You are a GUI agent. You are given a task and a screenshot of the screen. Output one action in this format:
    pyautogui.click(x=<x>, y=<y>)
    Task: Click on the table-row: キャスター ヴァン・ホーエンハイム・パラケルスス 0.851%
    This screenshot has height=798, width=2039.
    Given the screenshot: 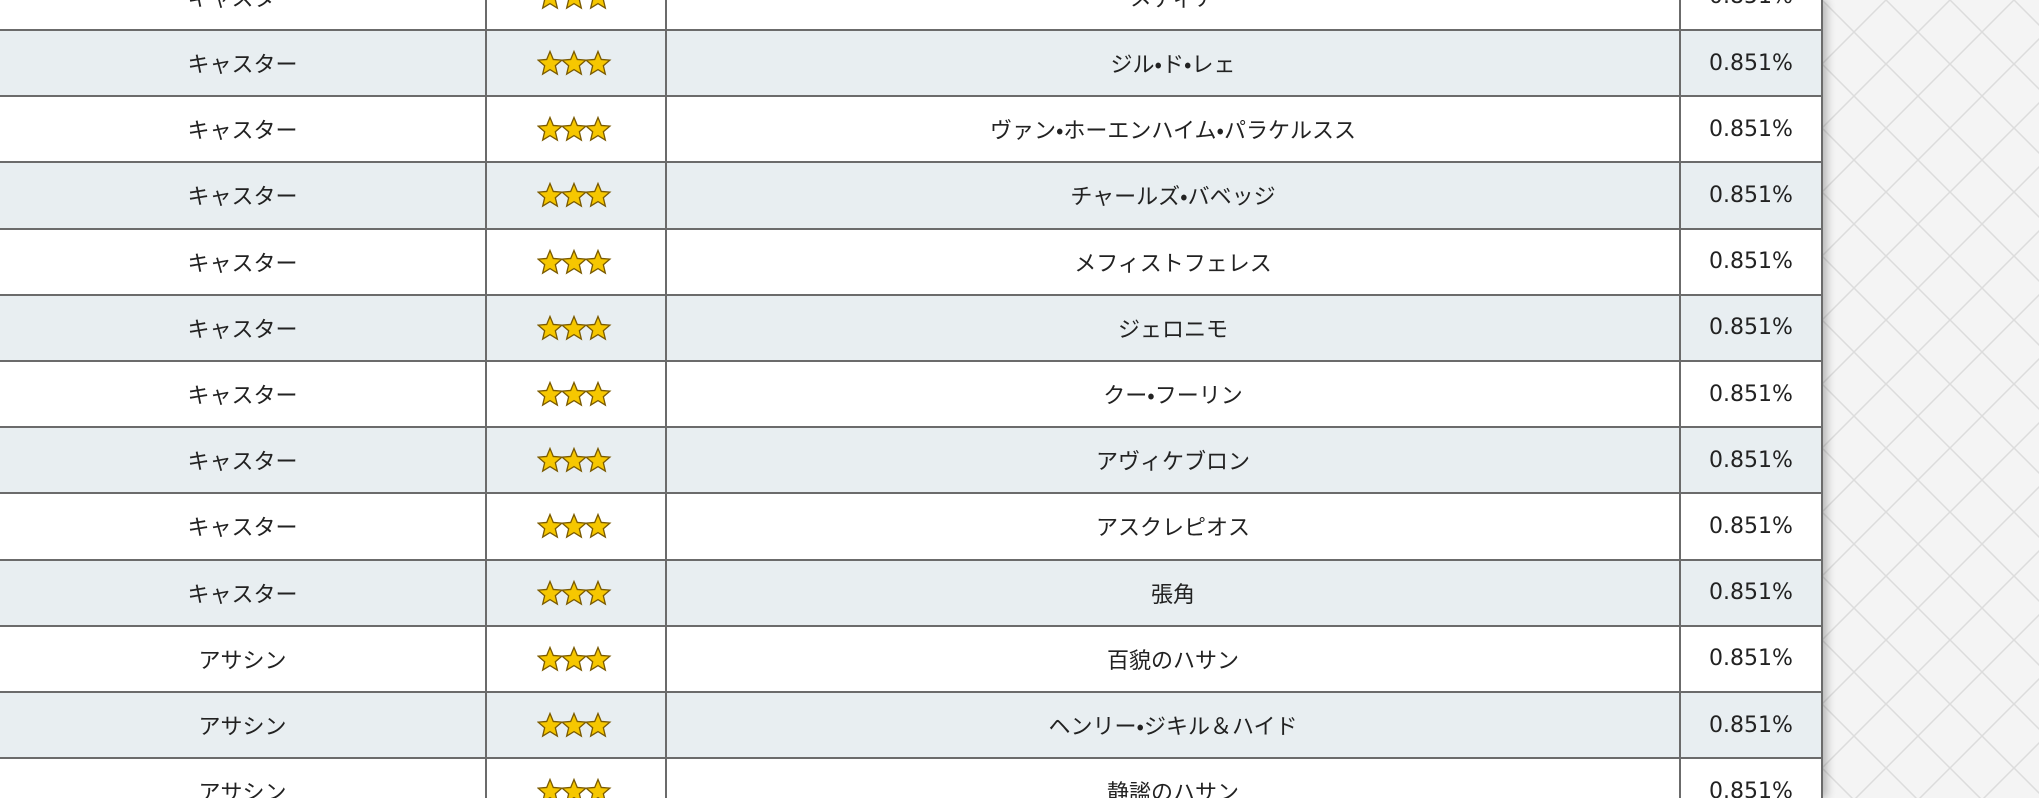 What is the action you would take?
    pyautogui.click(x=911, y=130)
    